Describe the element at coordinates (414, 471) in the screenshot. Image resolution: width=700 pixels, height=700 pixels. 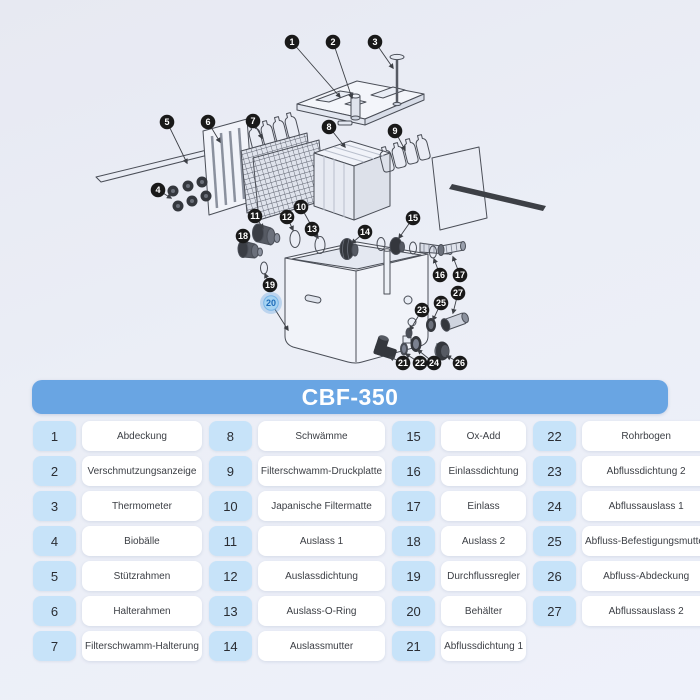
I see `part-number-badge: 16` at that location.